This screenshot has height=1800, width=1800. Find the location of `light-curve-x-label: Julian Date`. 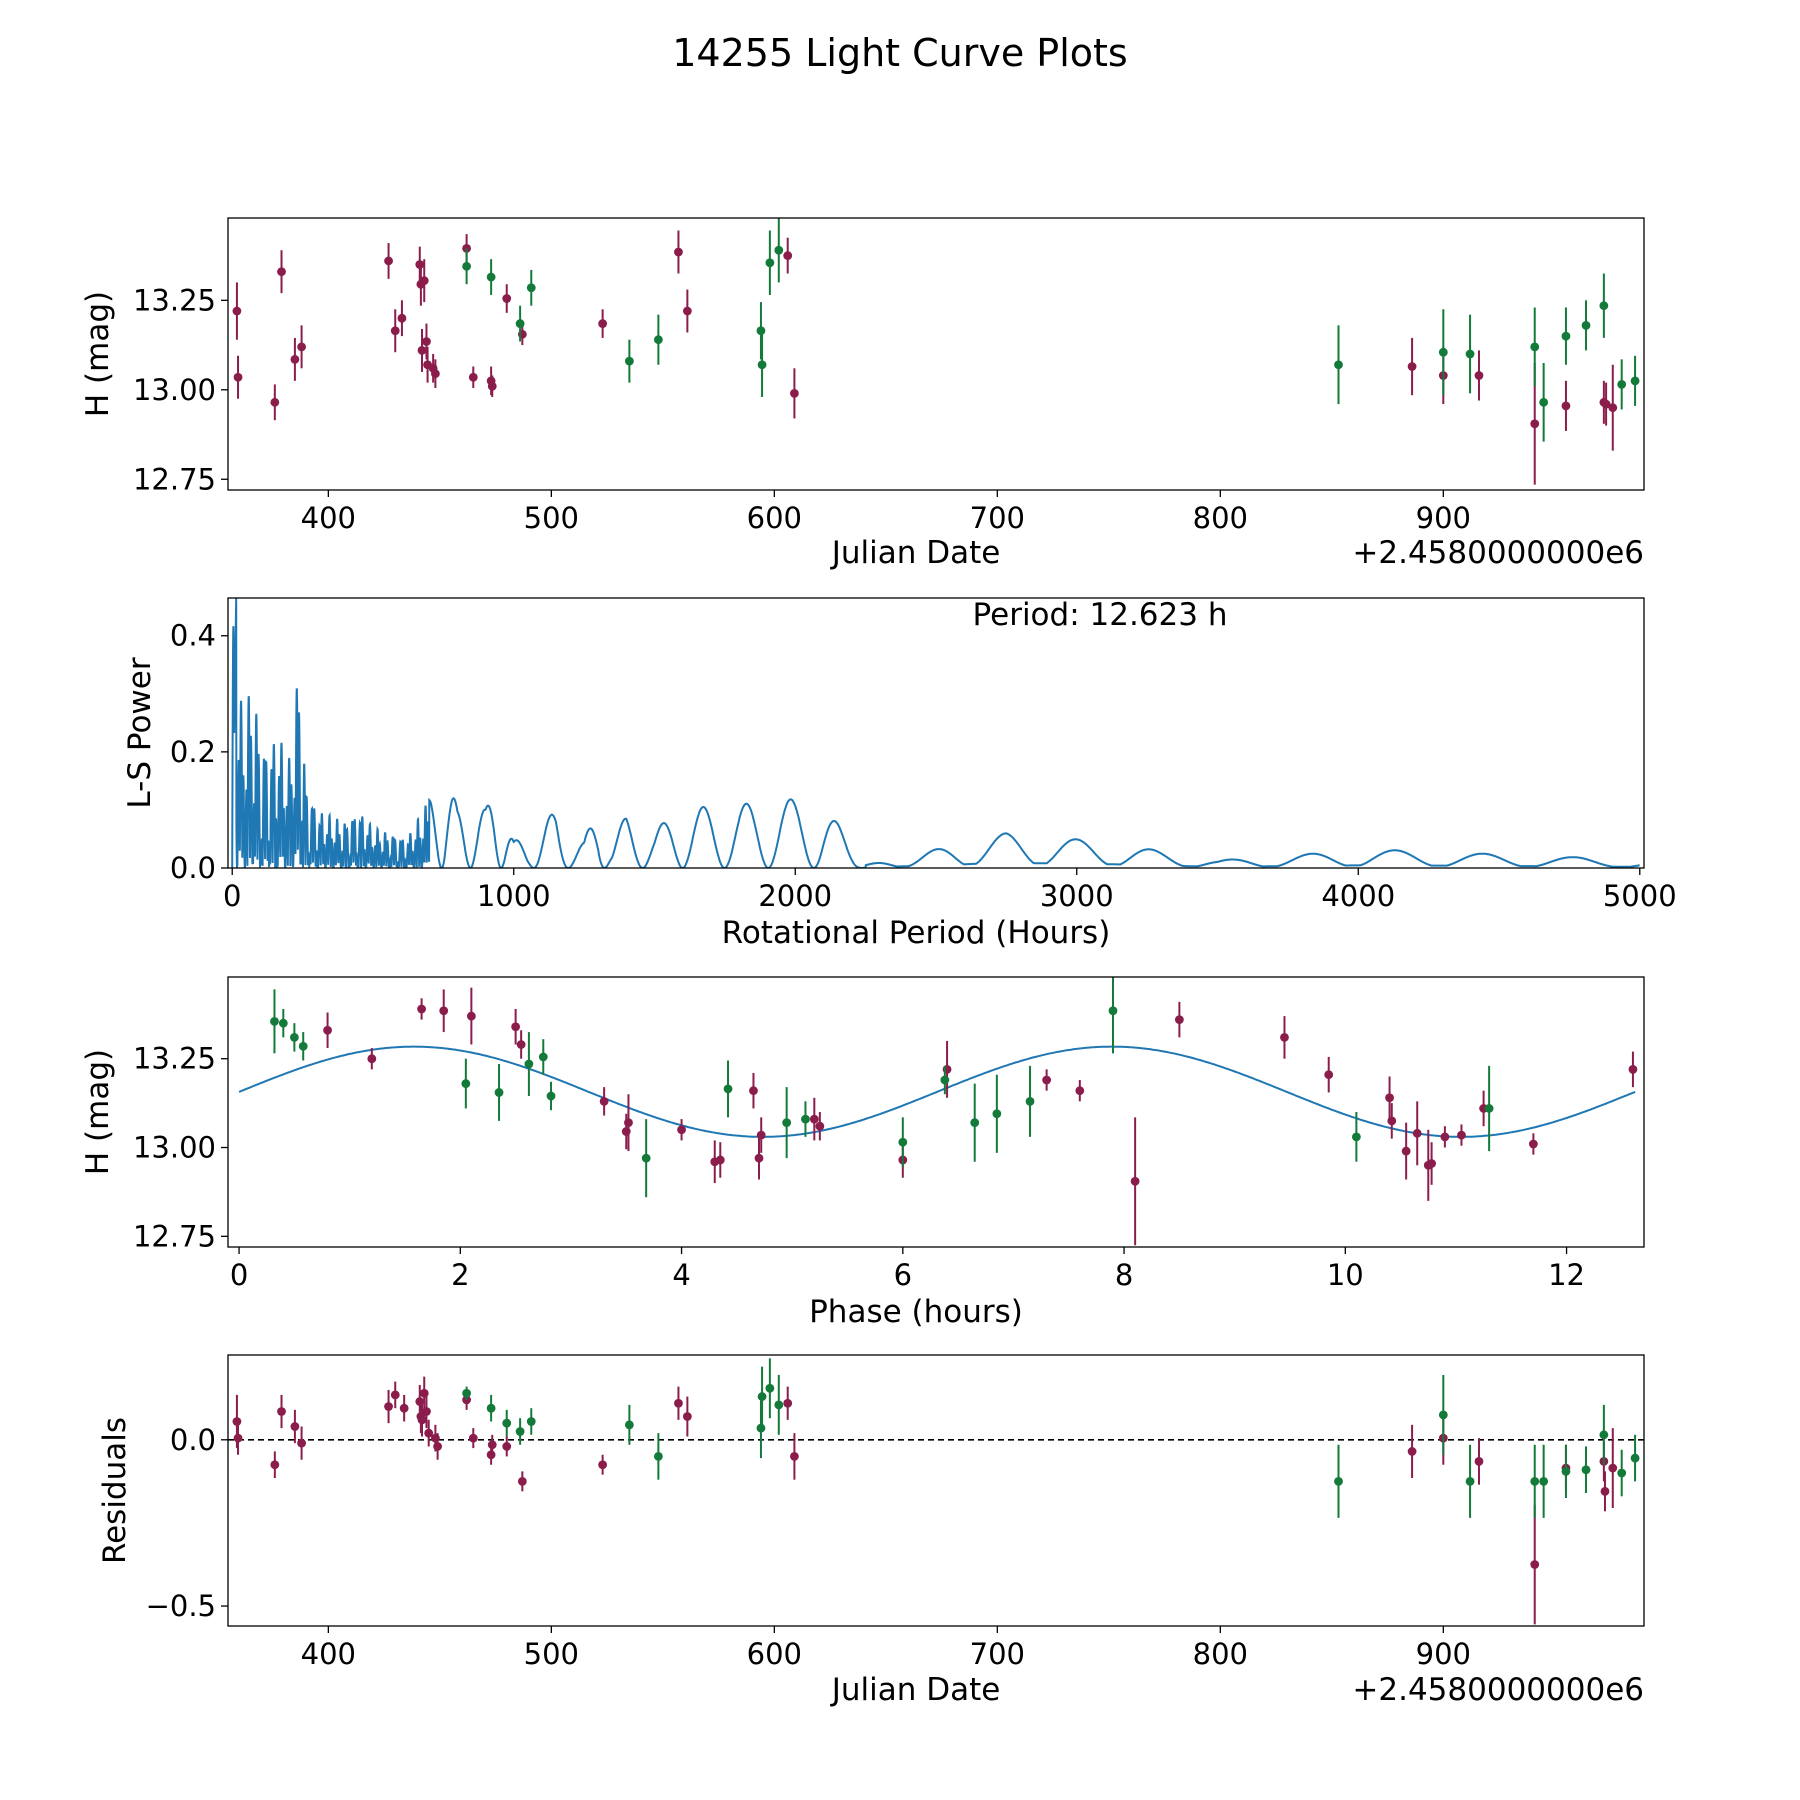

light-curve-x-label: Julian Date is located at coordinates (915, 553).